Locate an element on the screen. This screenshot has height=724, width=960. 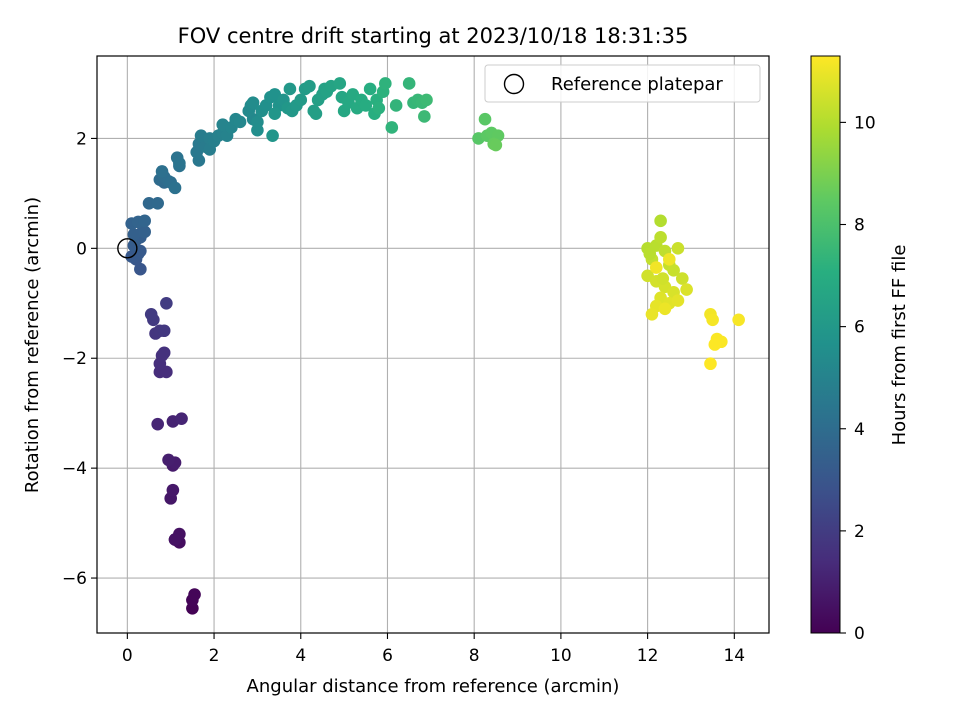
x-tick-label: 12 is located at coordinates (648, 656).